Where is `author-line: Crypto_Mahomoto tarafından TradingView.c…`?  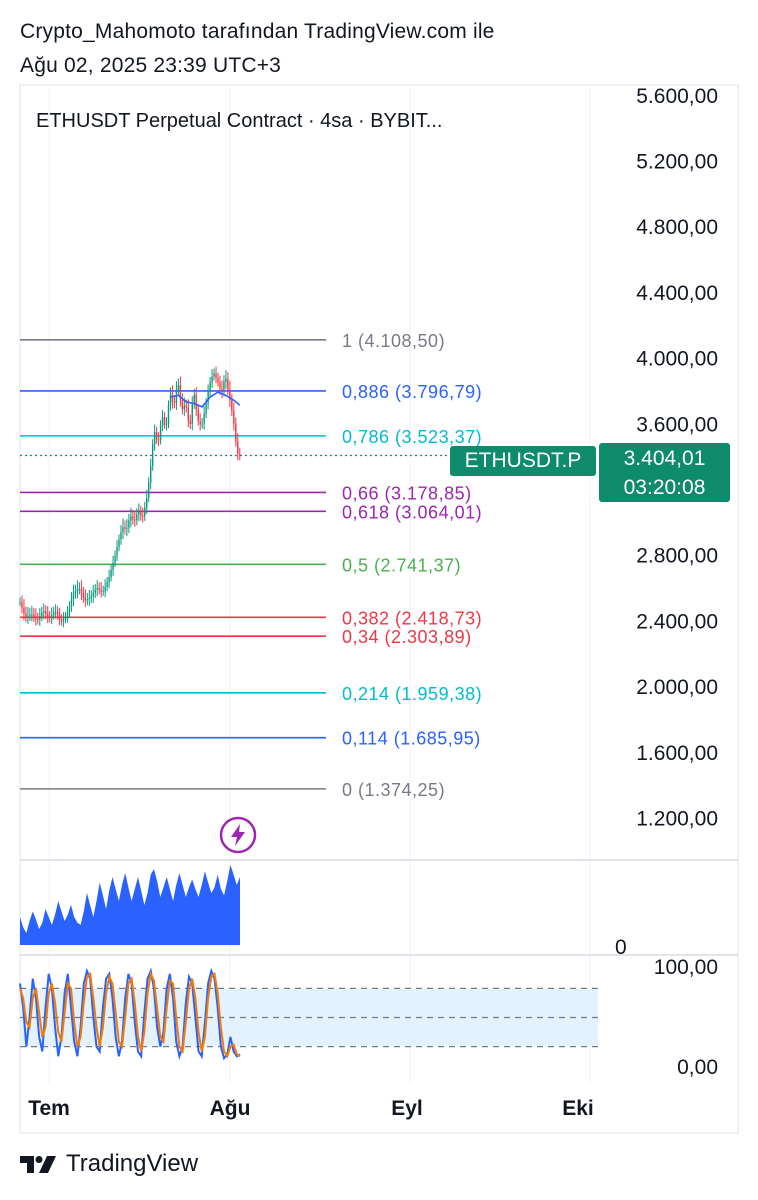 author-line: Crypto_Mahomoto tarafından TradingView.c… is located at coordinates (257, 31).